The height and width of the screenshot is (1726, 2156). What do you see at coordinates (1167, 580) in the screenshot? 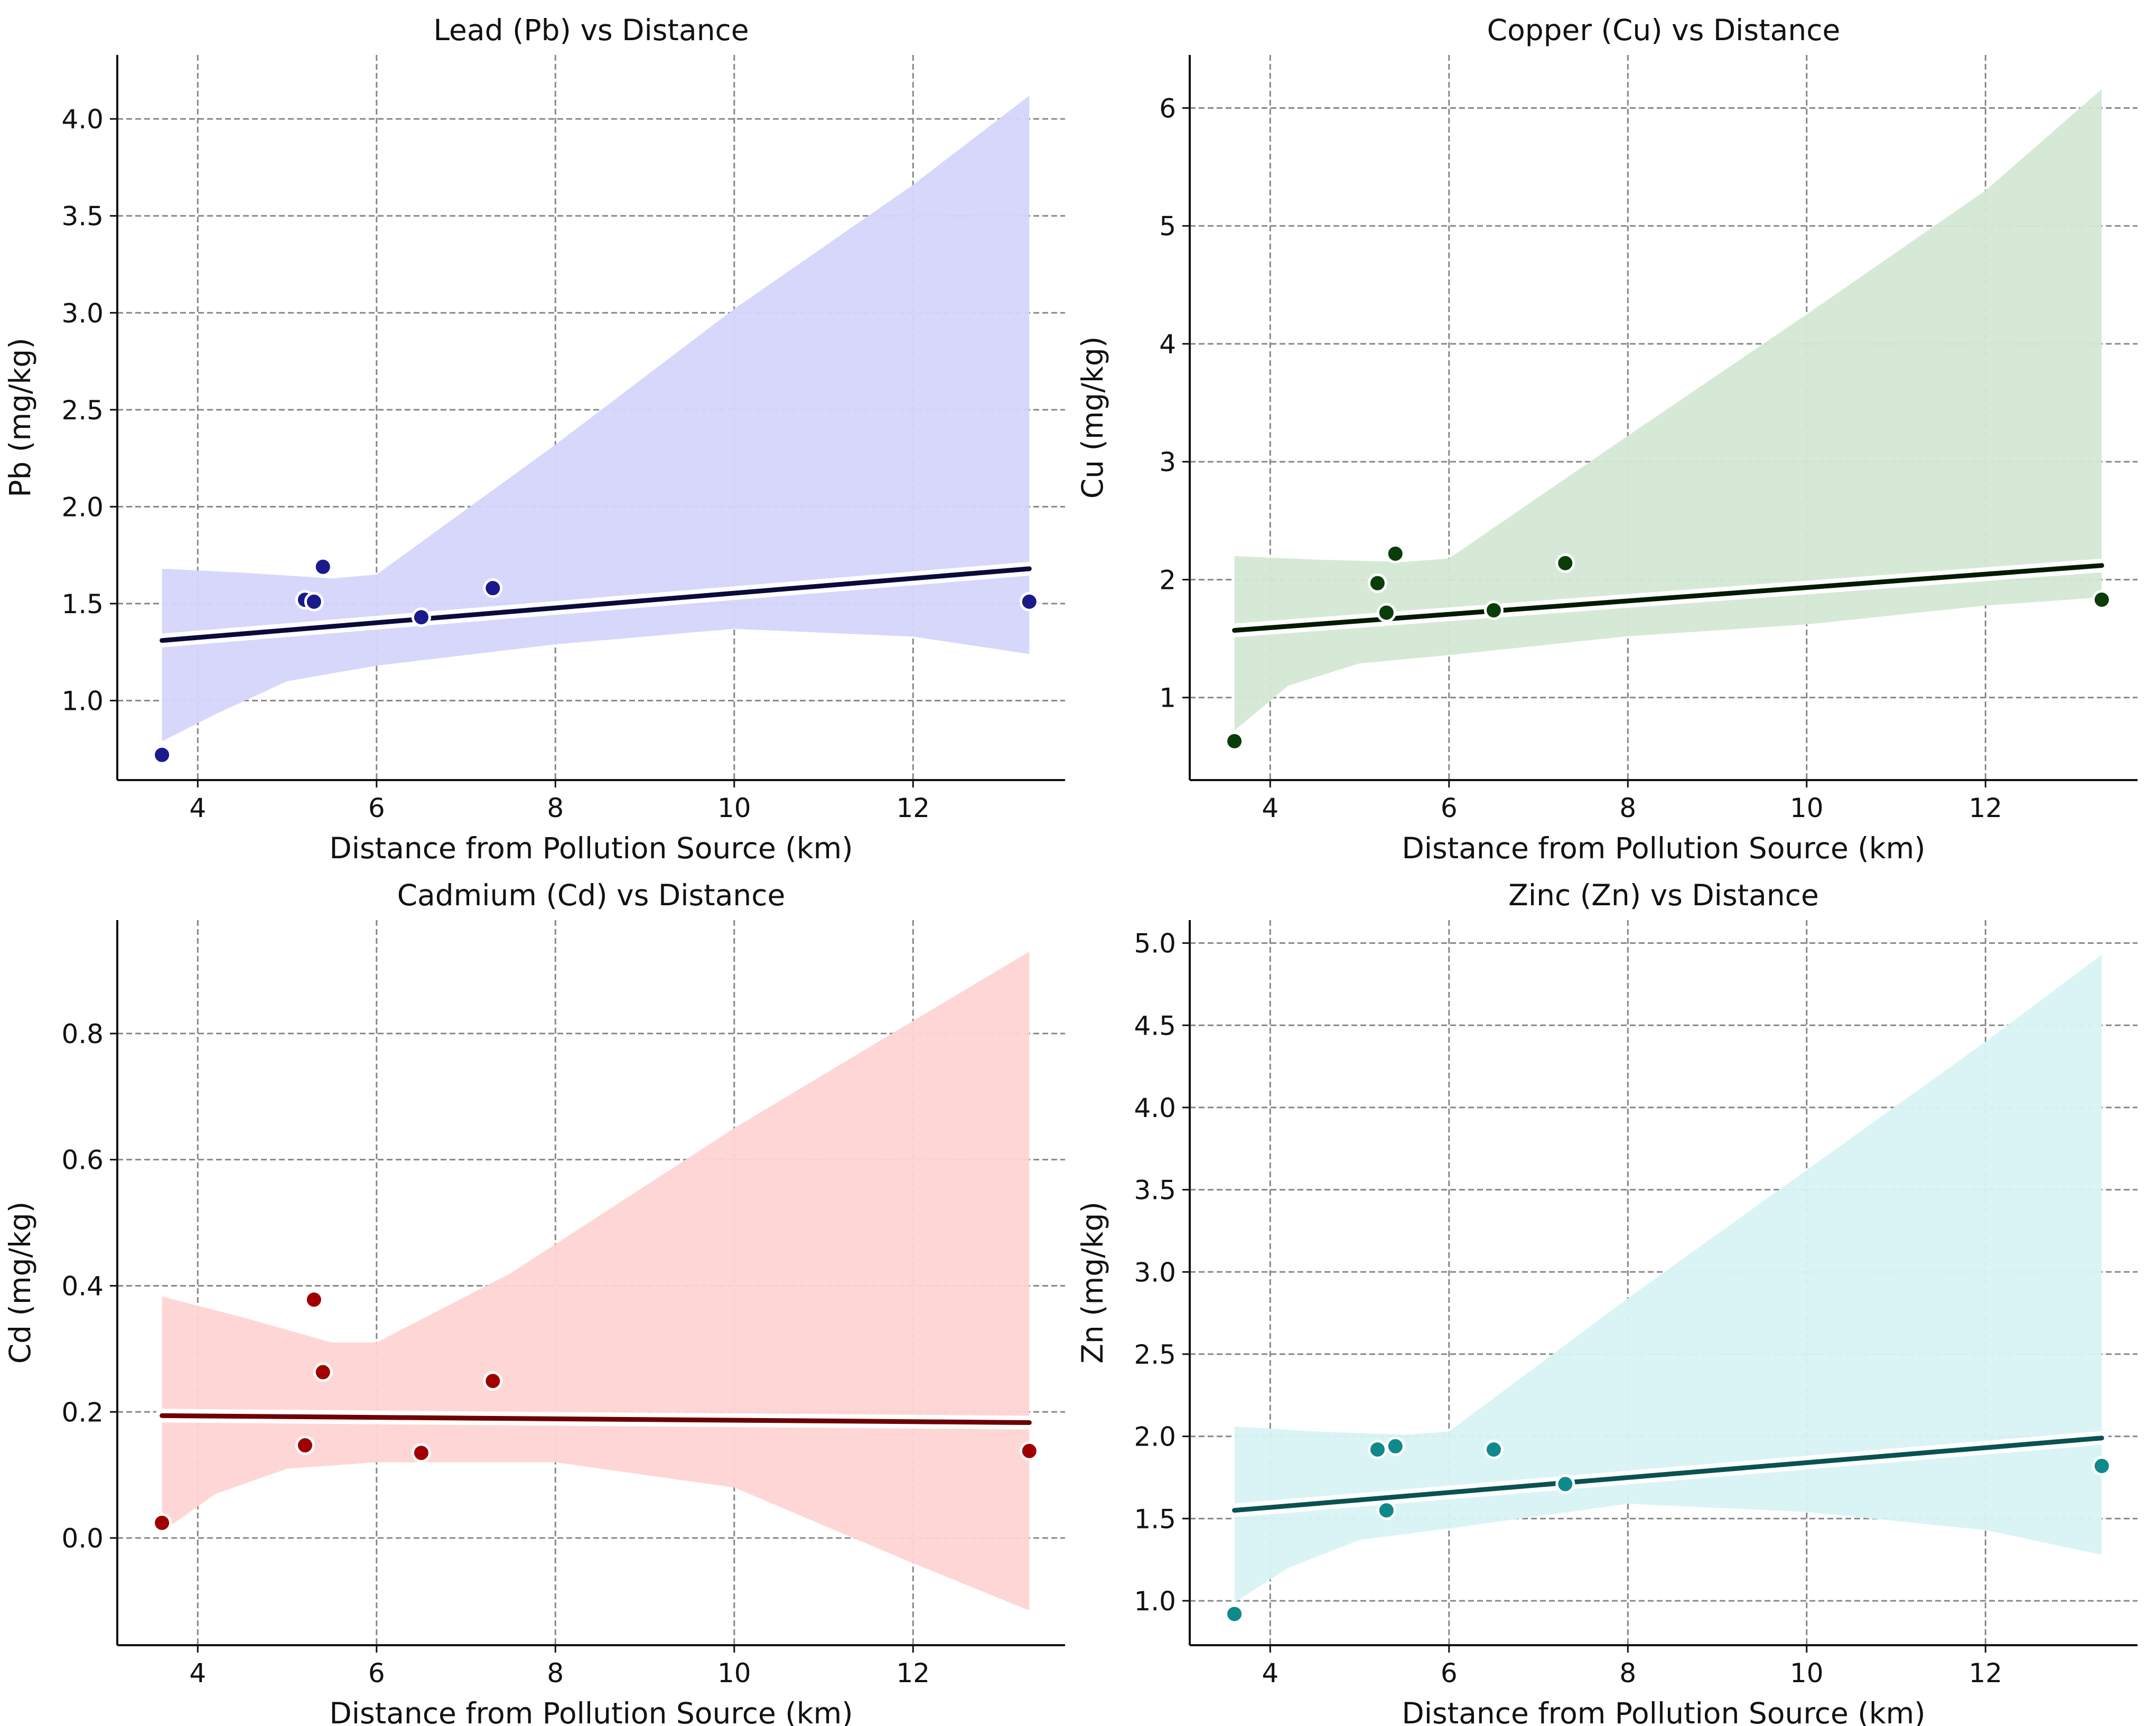
I see `y-tick-label: 2` at bounding box center [1167, 580].